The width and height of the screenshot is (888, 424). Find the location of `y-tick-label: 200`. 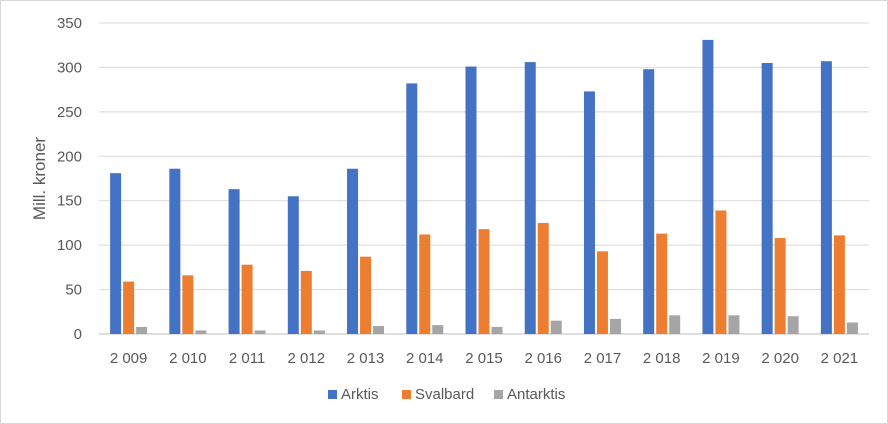

y-tick-label: 200 is located at coordinates (69, 156).